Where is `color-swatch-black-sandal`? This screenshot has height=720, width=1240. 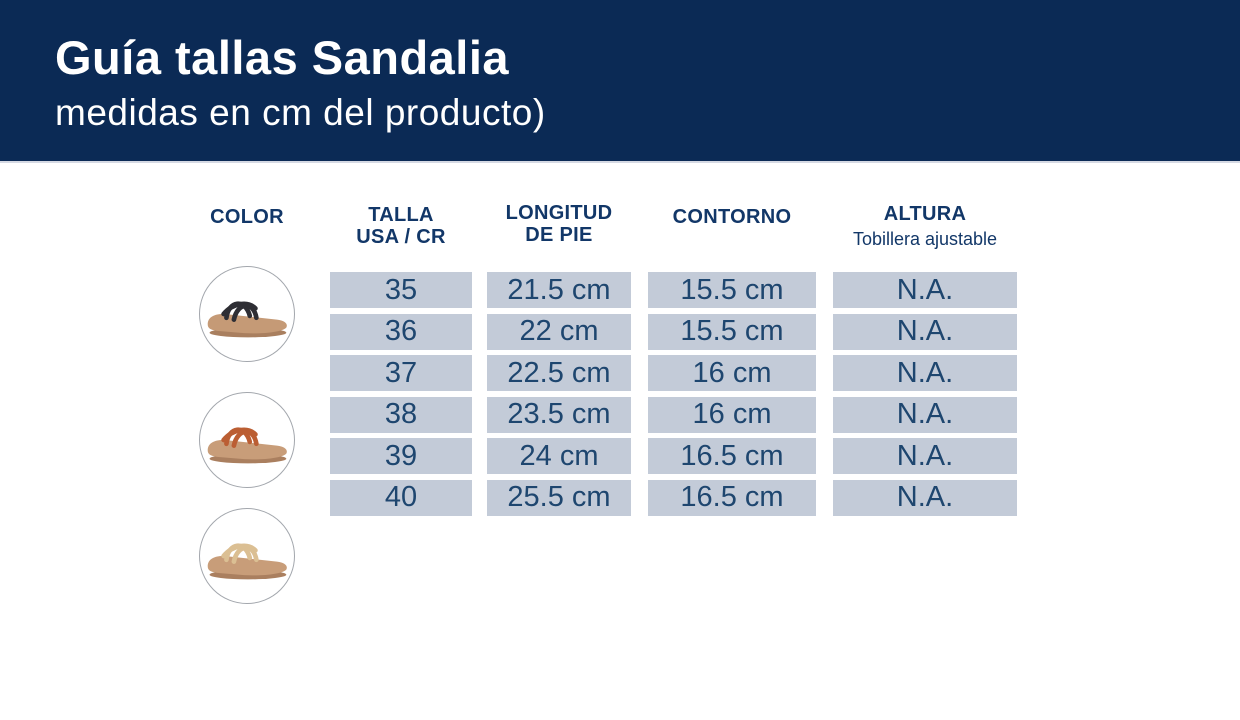
color-swatch-black-sandal is located at coordinates (247, 314).